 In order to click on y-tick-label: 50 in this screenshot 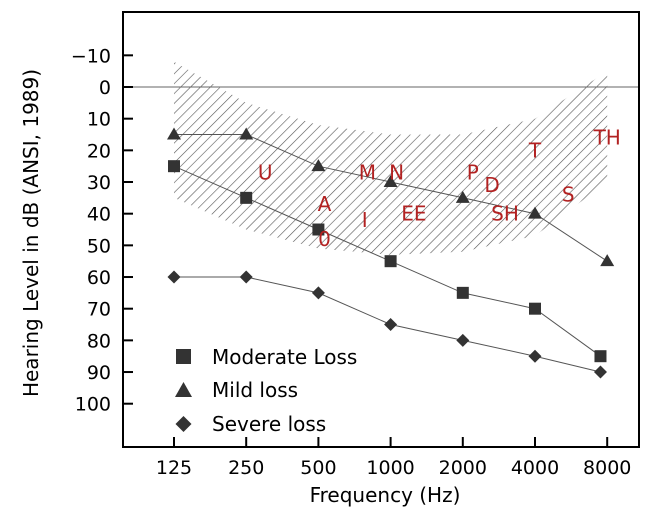, I will do `click(99, 246)`.